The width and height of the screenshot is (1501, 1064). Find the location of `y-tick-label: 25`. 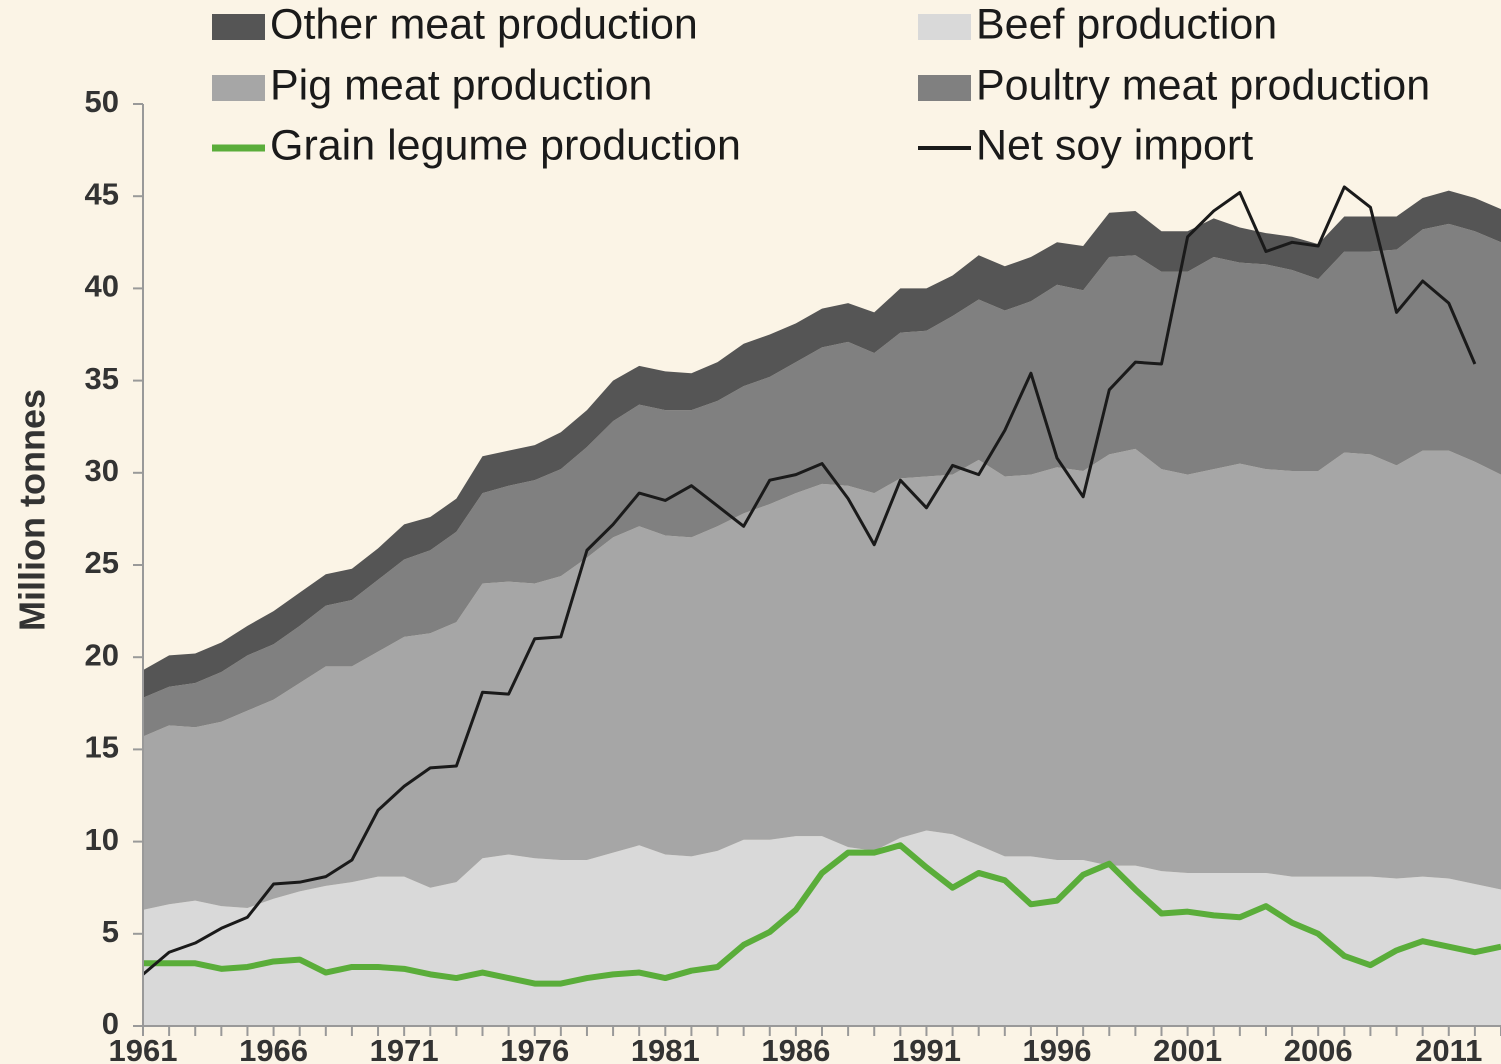

y-tick-label: 25 is located at coordinates (102, 562).